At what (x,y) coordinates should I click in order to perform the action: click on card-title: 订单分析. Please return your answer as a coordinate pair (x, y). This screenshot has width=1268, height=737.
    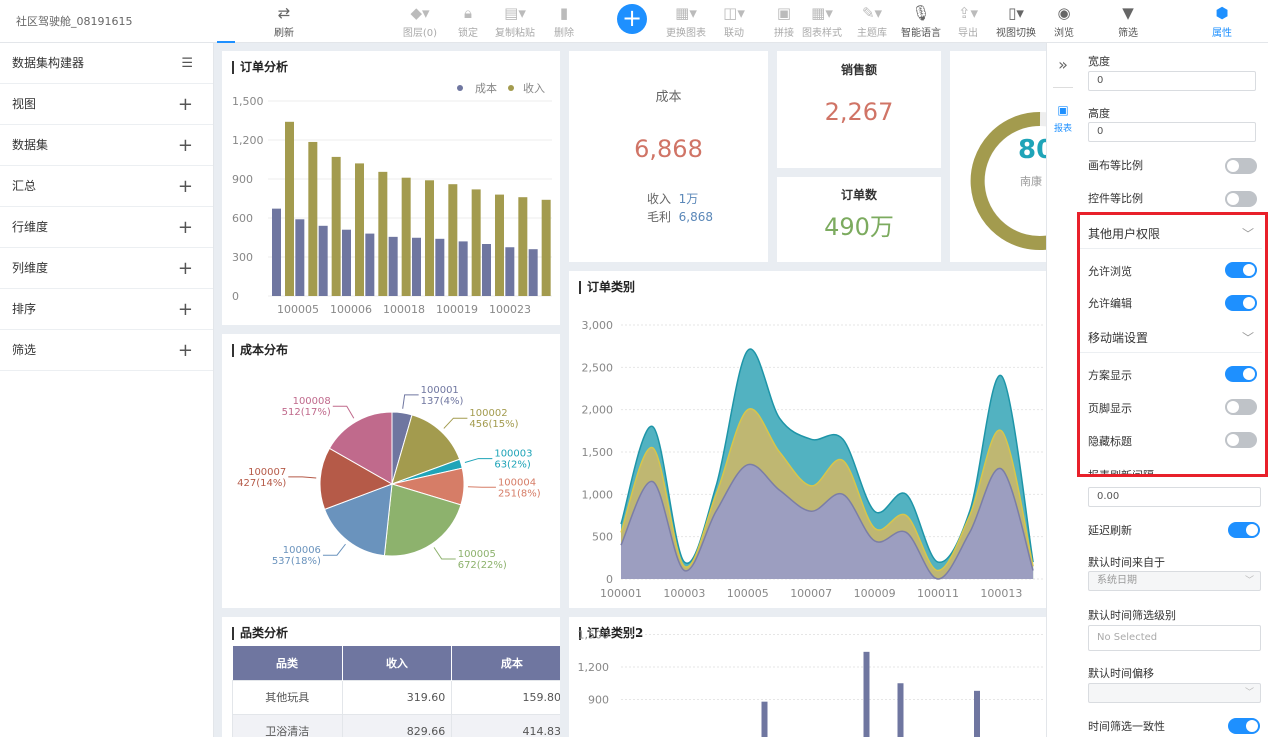
    Looking at the image, I should click on (260, 67).